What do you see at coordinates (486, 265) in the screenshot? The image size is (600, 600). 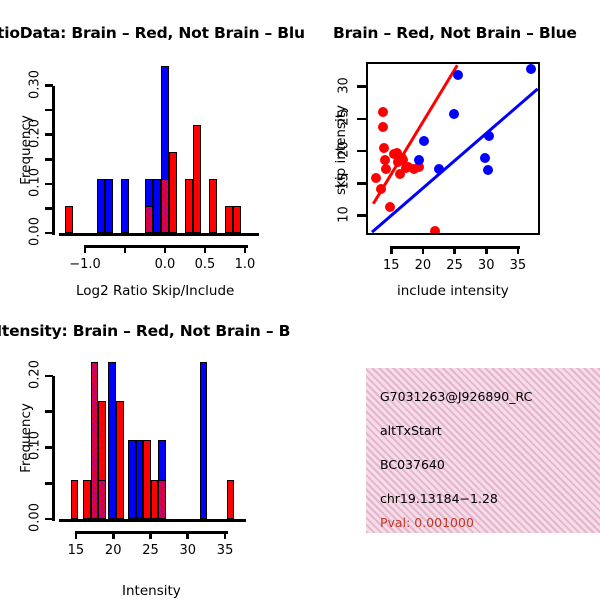 I see `x-axis-tick-label: 30` at bounding box center [486, 265].